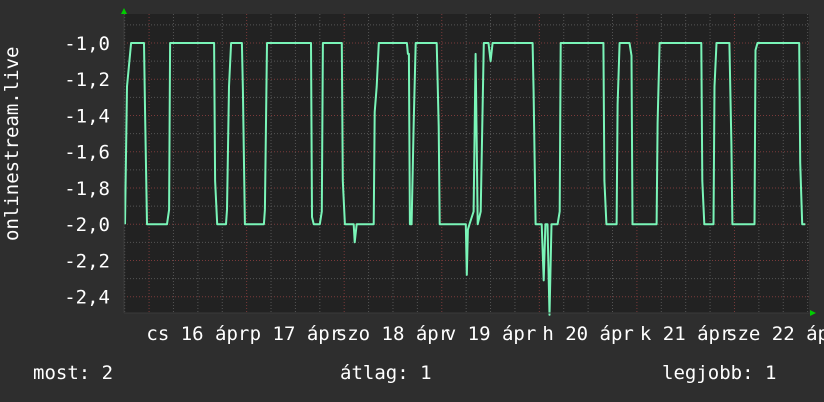 The image size is (824, 402). Describe the element at coordinates (296, 334) in the screenshot. I see `x-tick-label: p 17 ápr` at that location.